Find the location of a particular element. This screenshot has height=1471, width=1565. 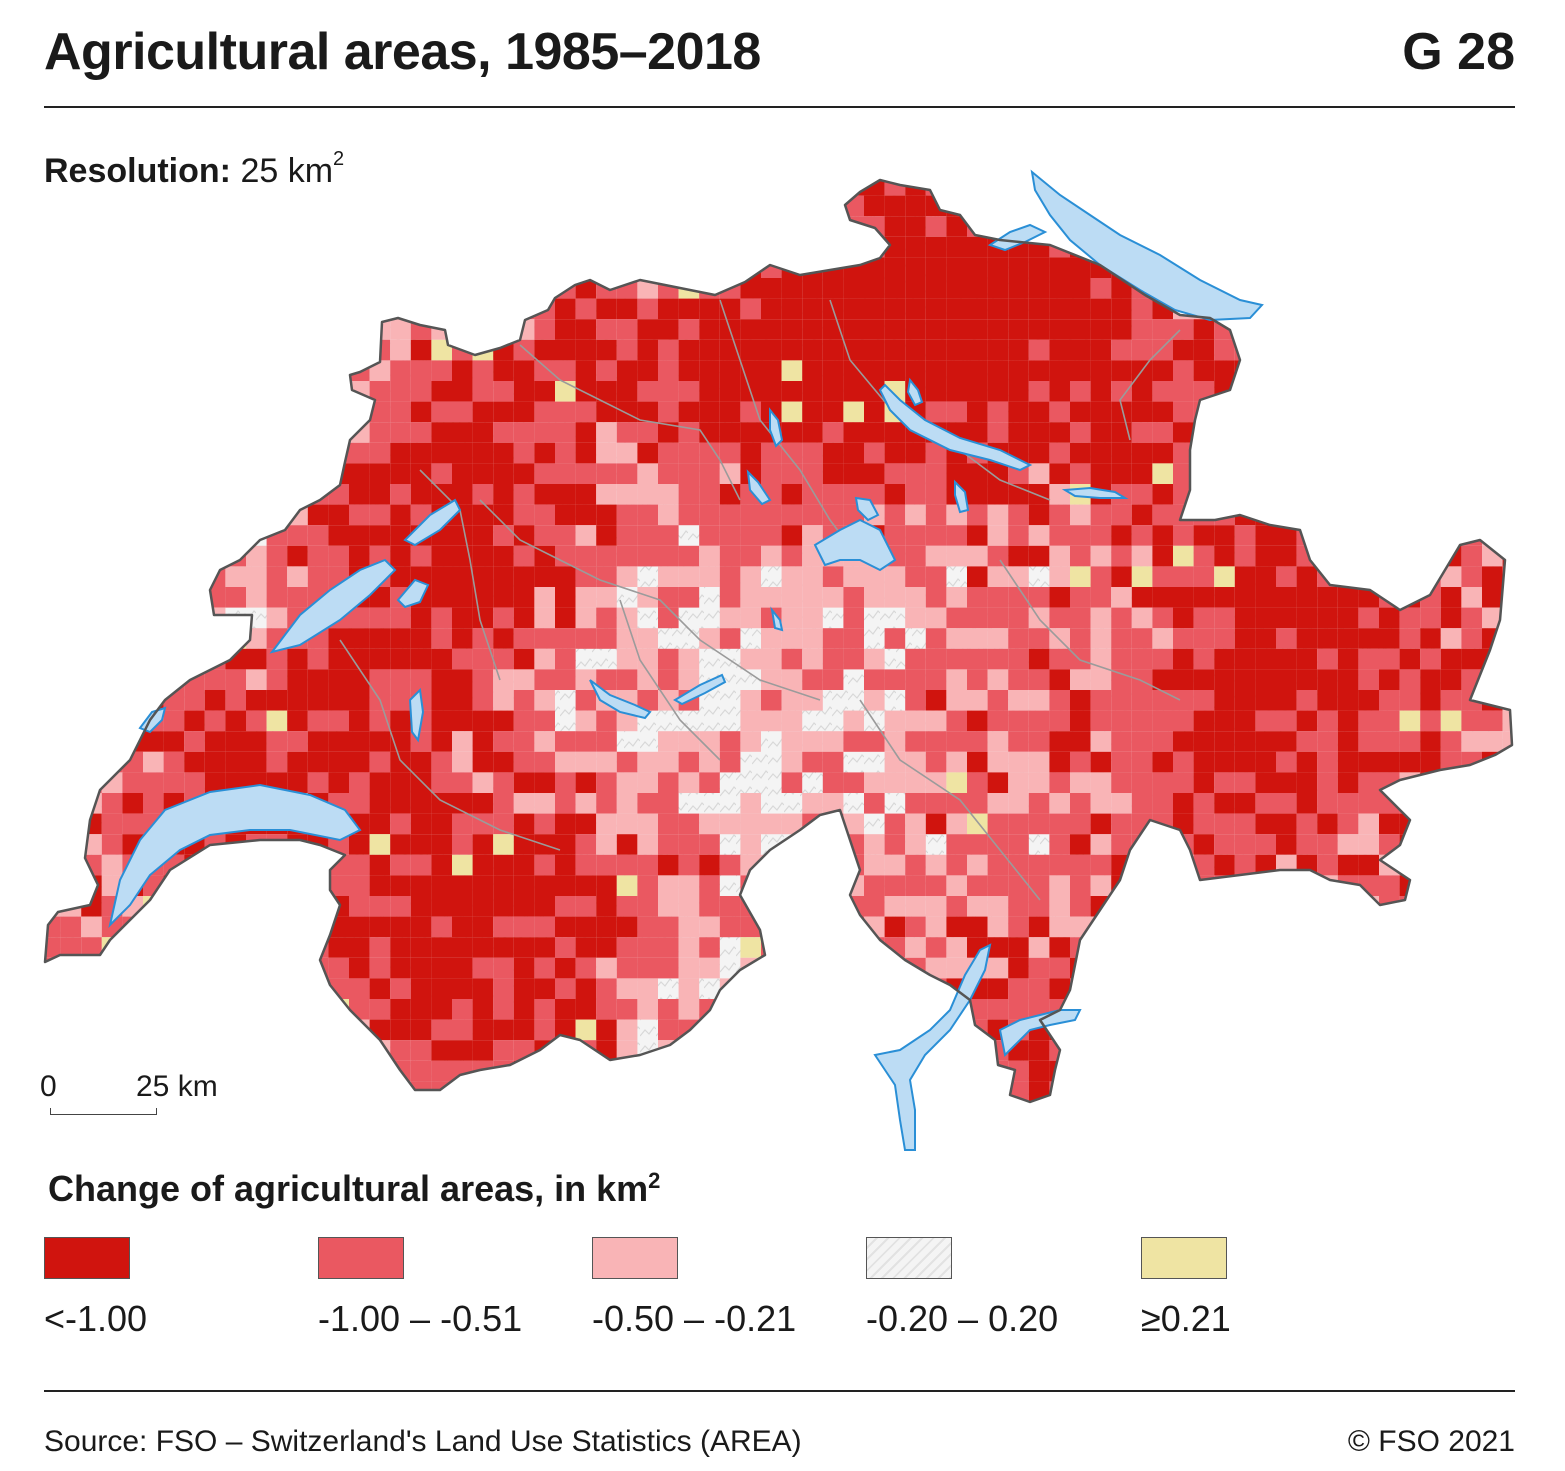

copyright-note: © FSO 2021 is located at coordinates (1431, 1441).